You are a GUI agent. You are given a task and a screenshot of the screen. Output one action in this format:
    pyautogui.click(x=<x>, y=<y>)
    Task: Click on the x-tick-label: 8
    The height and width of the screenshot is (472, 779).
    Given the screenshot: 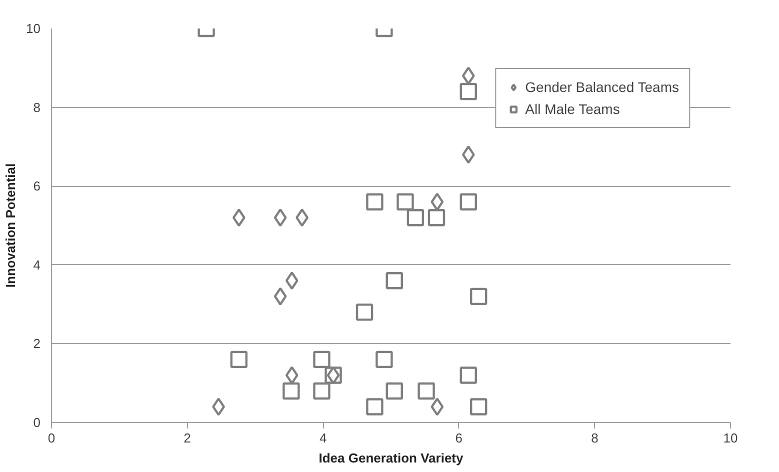 What is the action you would take?
    pyautogui.click(x=594, y=438)
    